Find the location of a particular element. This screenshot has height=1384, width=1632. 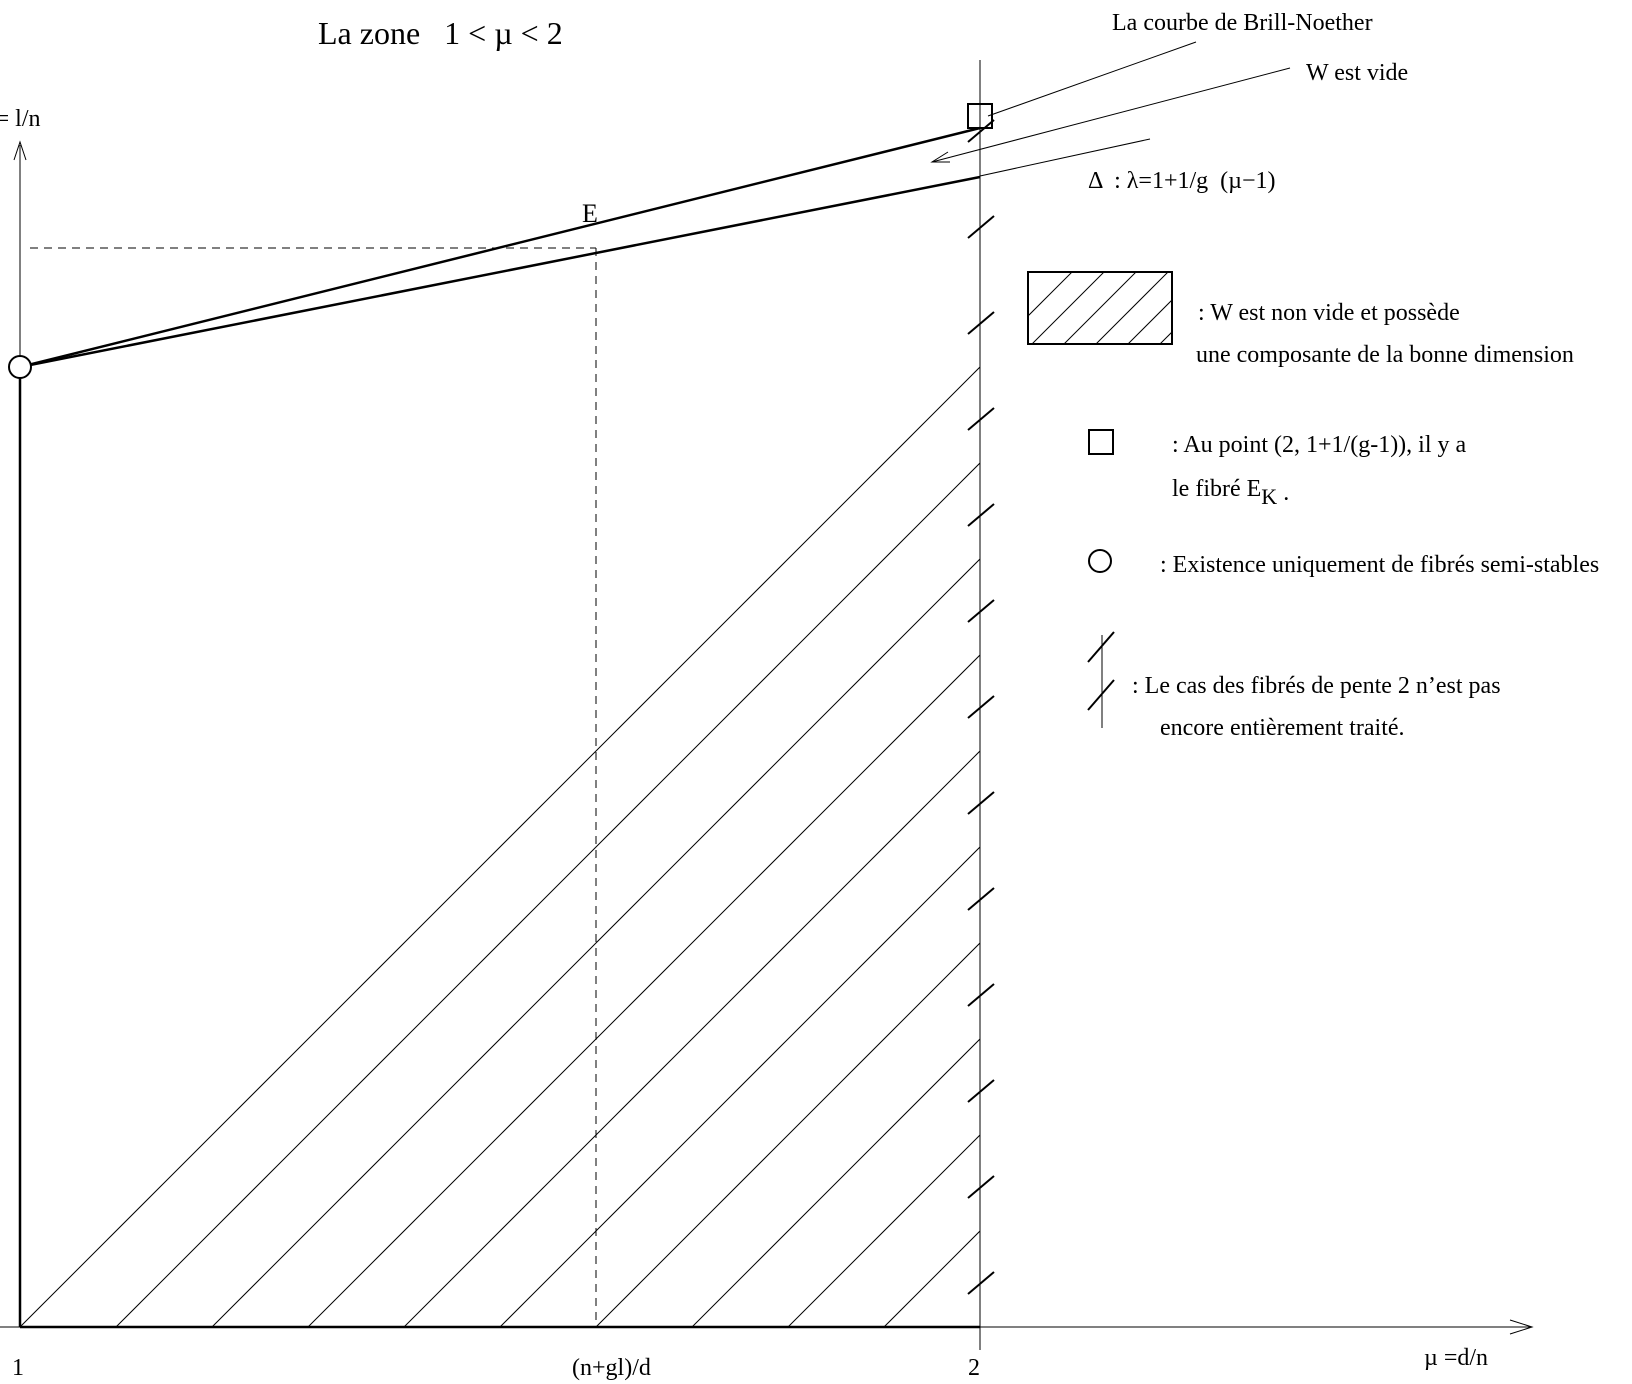

legend-circle-icon is located at coordinates (1100, 561).